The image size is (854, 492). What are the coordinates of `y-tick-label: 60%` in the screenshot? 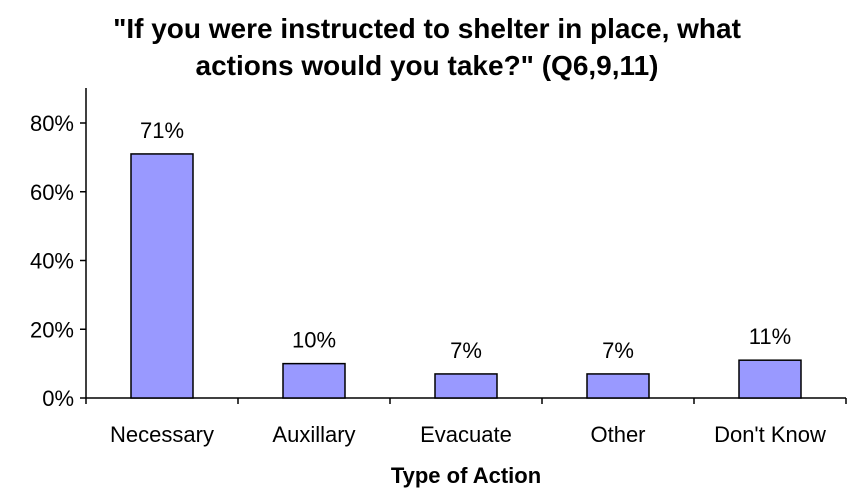 It's located at (52, 192).